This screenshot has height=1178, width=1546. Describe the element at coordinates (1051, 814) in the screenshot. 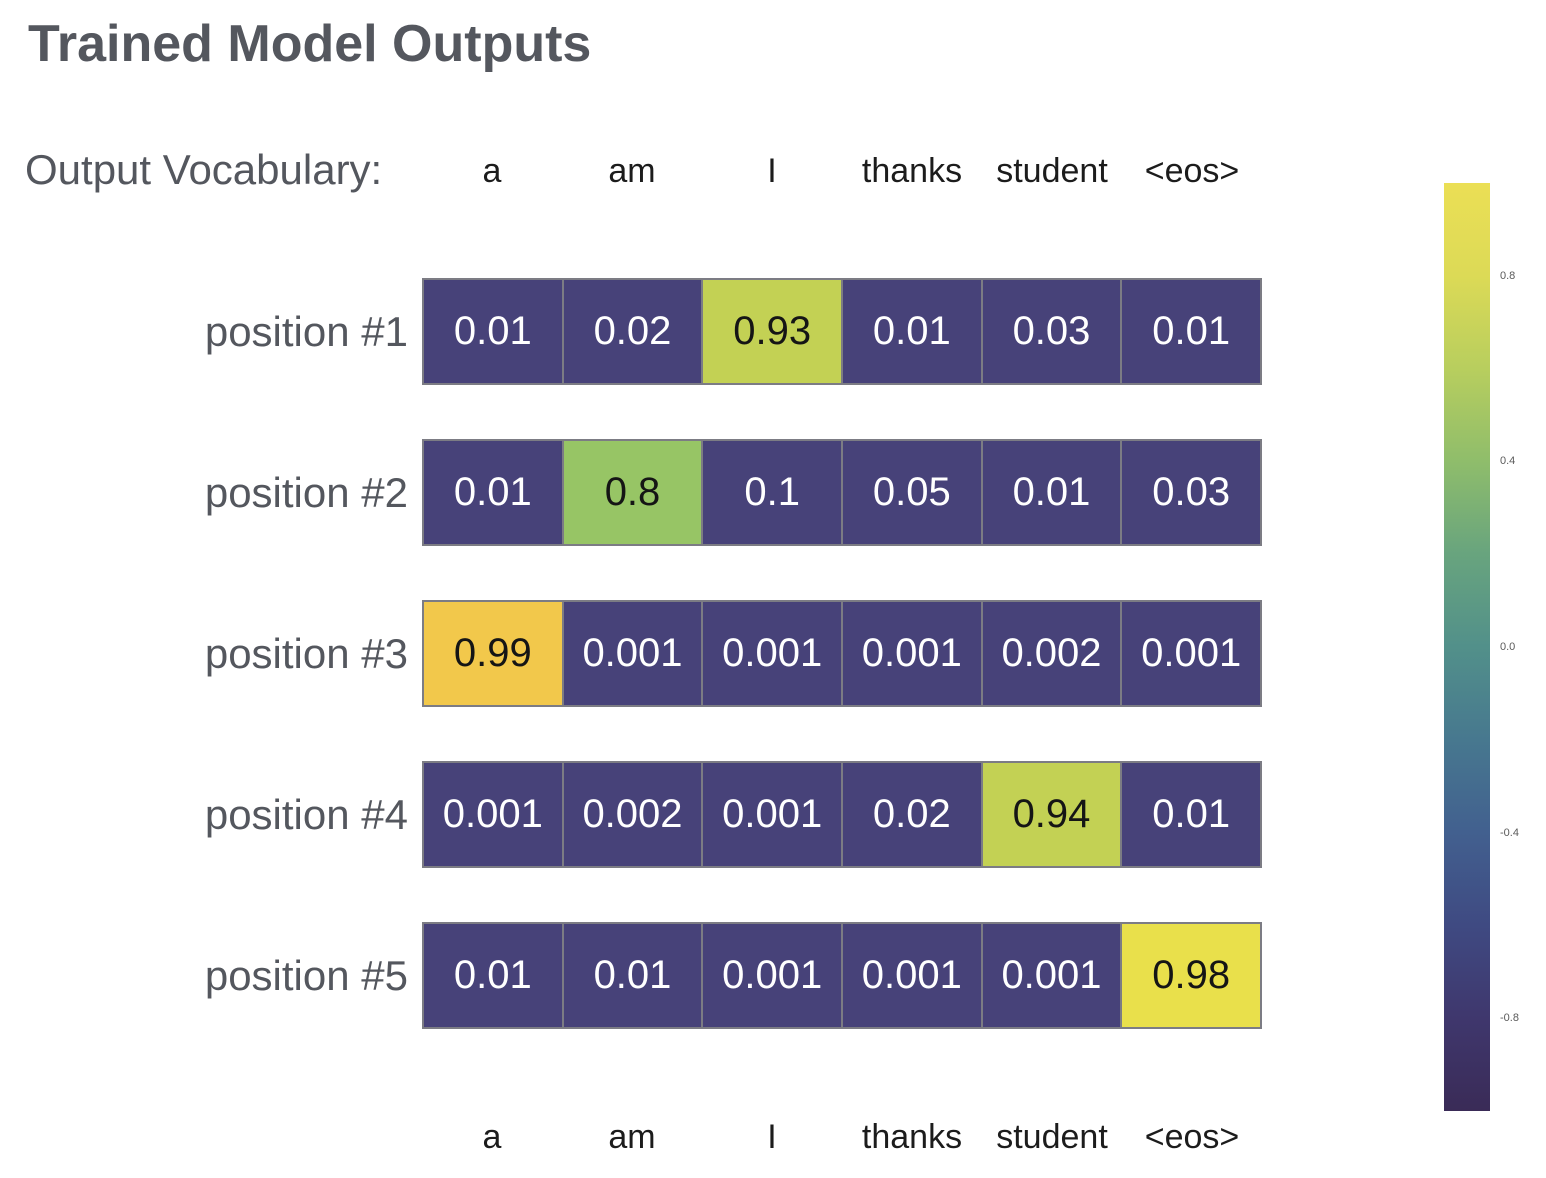

I see `heatmap-cell: 0.94` at that location.